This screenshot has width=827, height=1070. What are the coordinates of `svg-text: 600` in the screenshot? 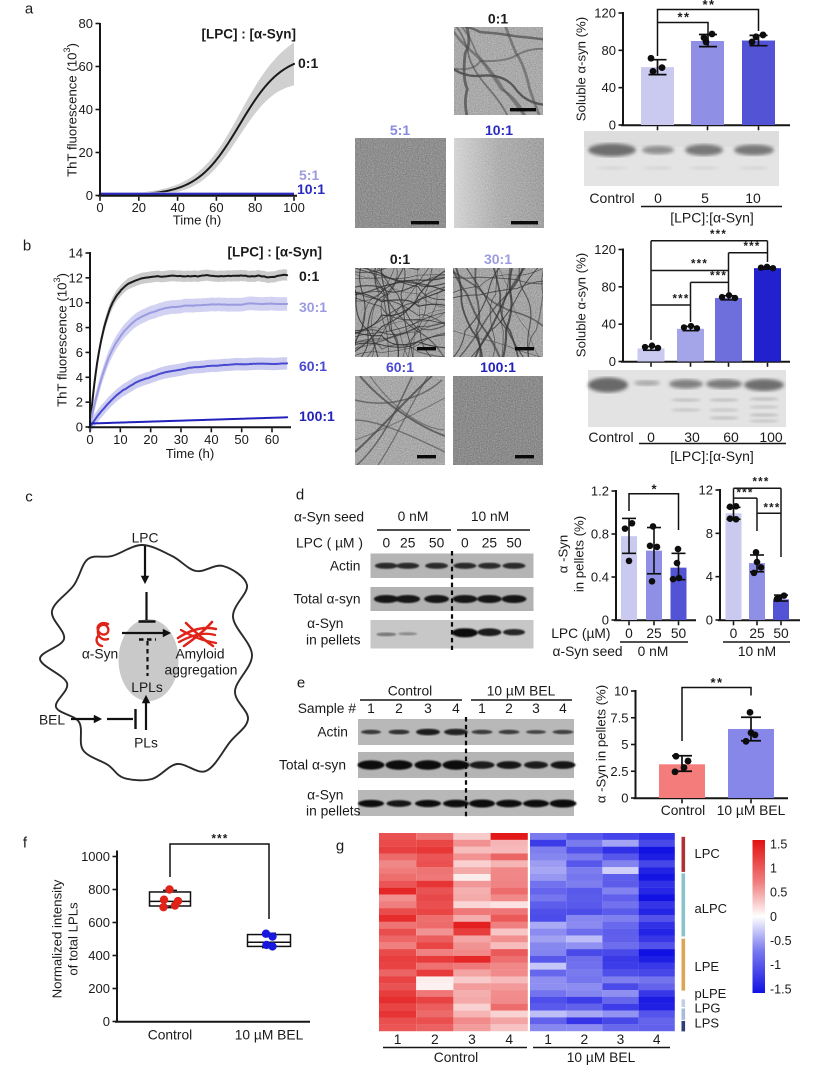 It's located at (99, 922).